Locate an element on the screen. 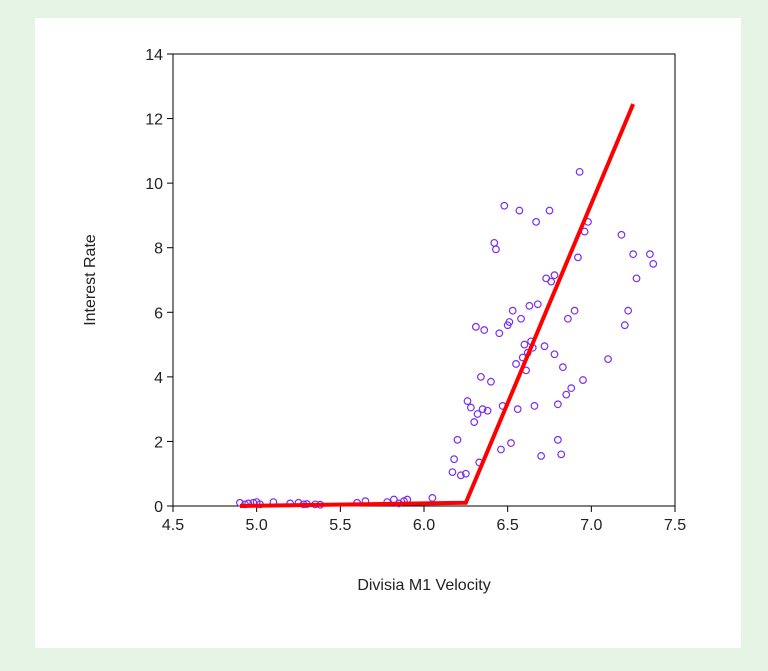 The height and width of the screenshot is (671, 768). x-tick-label: 4.5 is located at coordinates (173, 525).